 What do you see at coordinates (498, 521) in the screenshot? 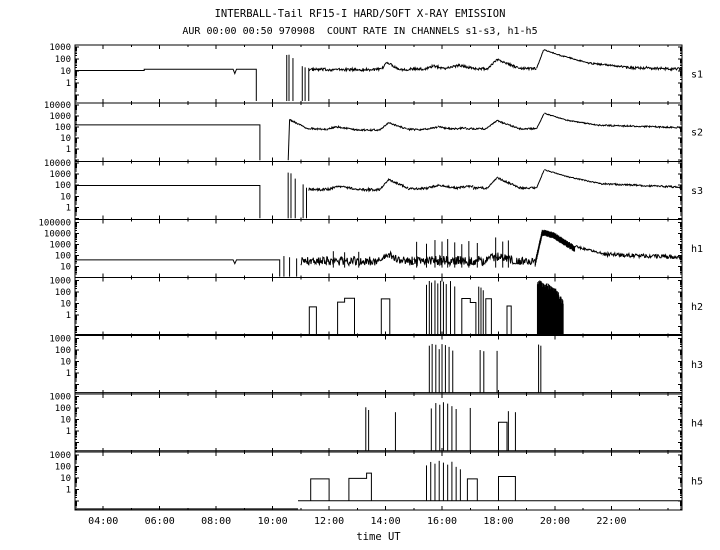
I see `x-tick-label: 18:00` at bounding box center [498, 521].